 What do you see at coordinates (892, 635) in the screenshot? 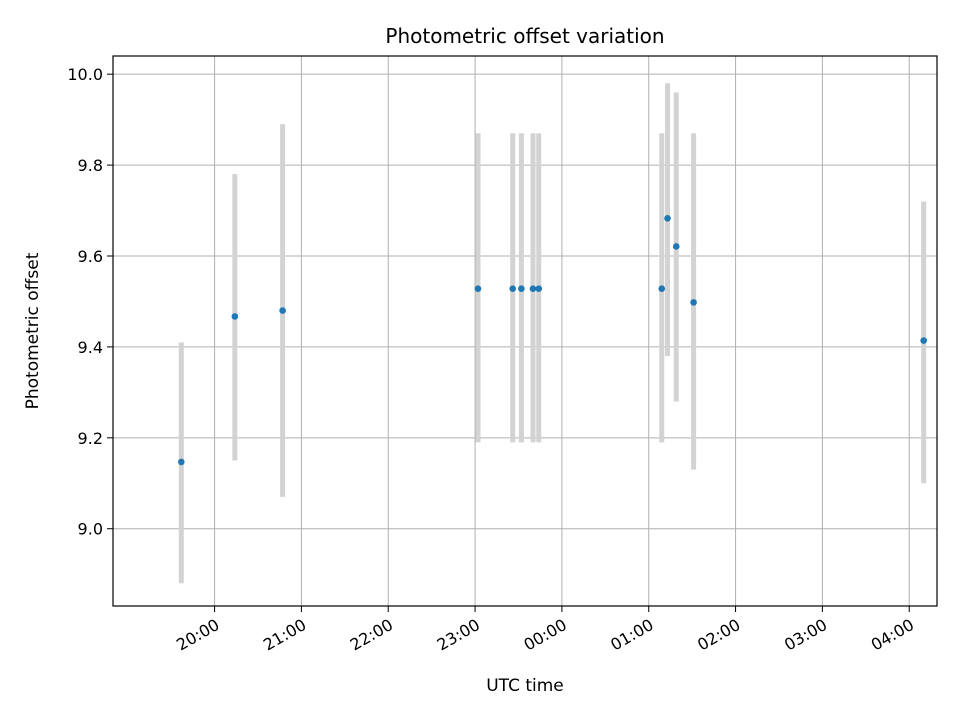
I see `x-tick-label: 04:00` at bounding box center [892, 635].